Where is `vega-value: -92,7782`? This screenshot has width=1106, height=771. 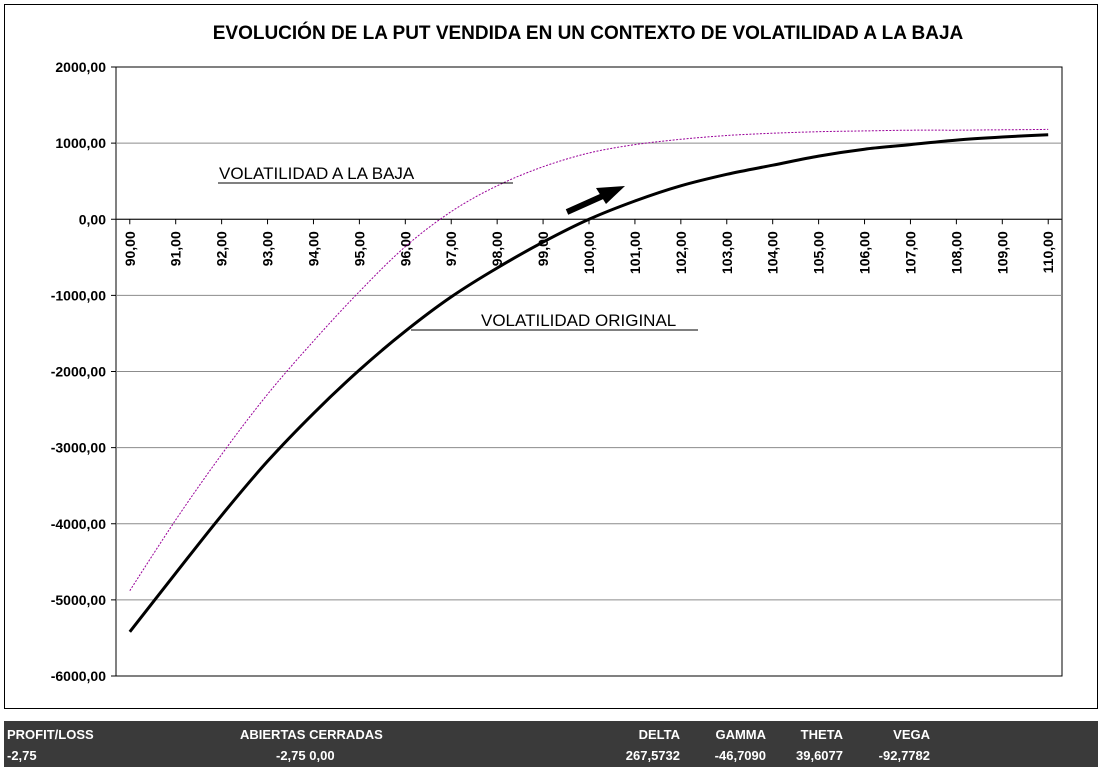 vega-value: -92,7782 is located at coordinates (904, 755).